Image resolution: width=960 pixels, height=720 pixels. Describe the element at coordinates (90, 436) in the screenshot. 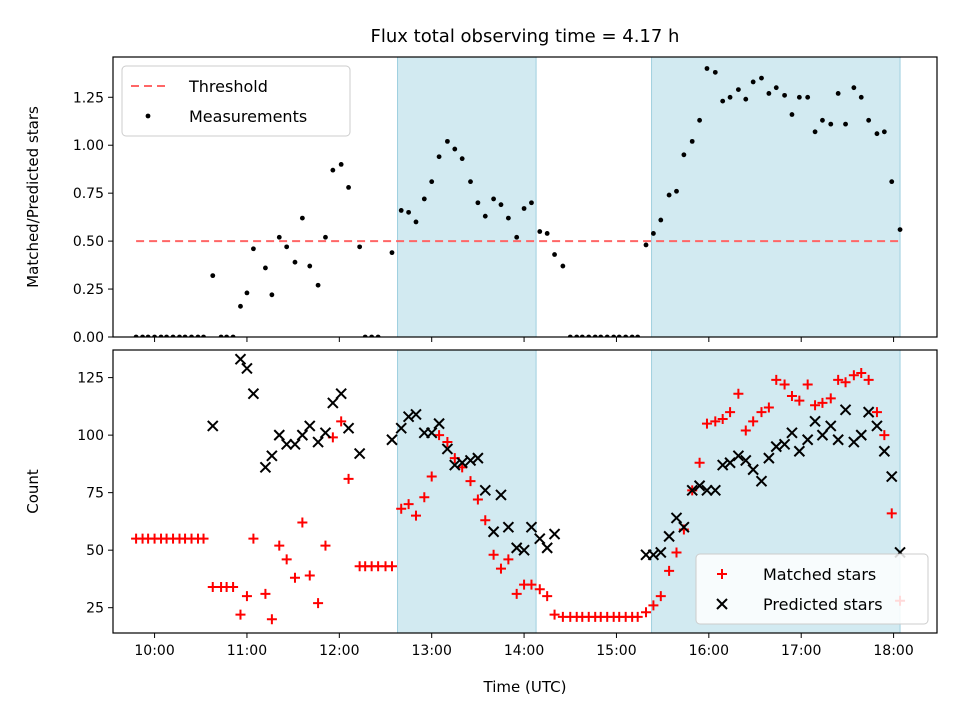

I see `y-tick-label: 100` at that location.